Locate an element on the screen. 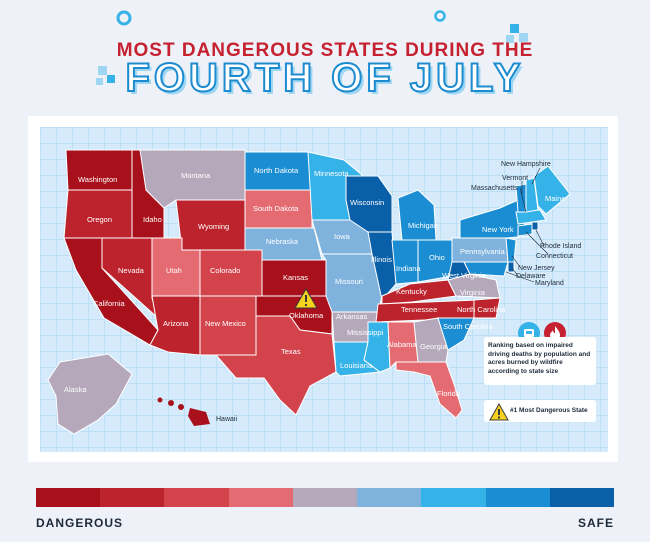 The height and width of the screenshot is (542, 650). state-georgia is located at coordinates (431, 340).